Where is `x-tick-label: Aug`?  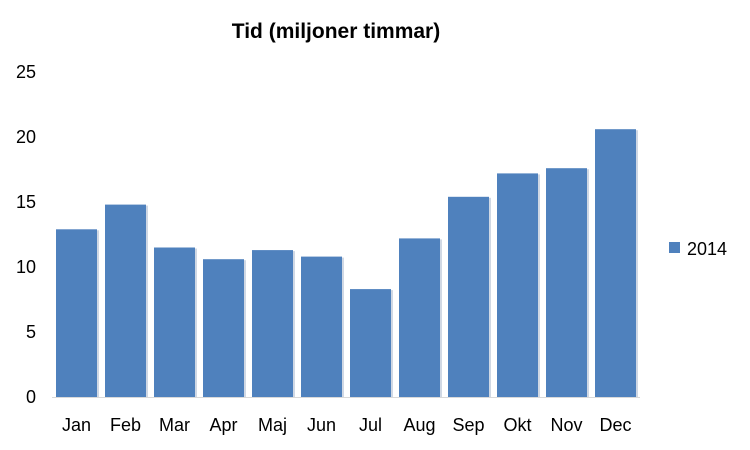
x-tick-label: Aug is located at coordinates (419, 425).